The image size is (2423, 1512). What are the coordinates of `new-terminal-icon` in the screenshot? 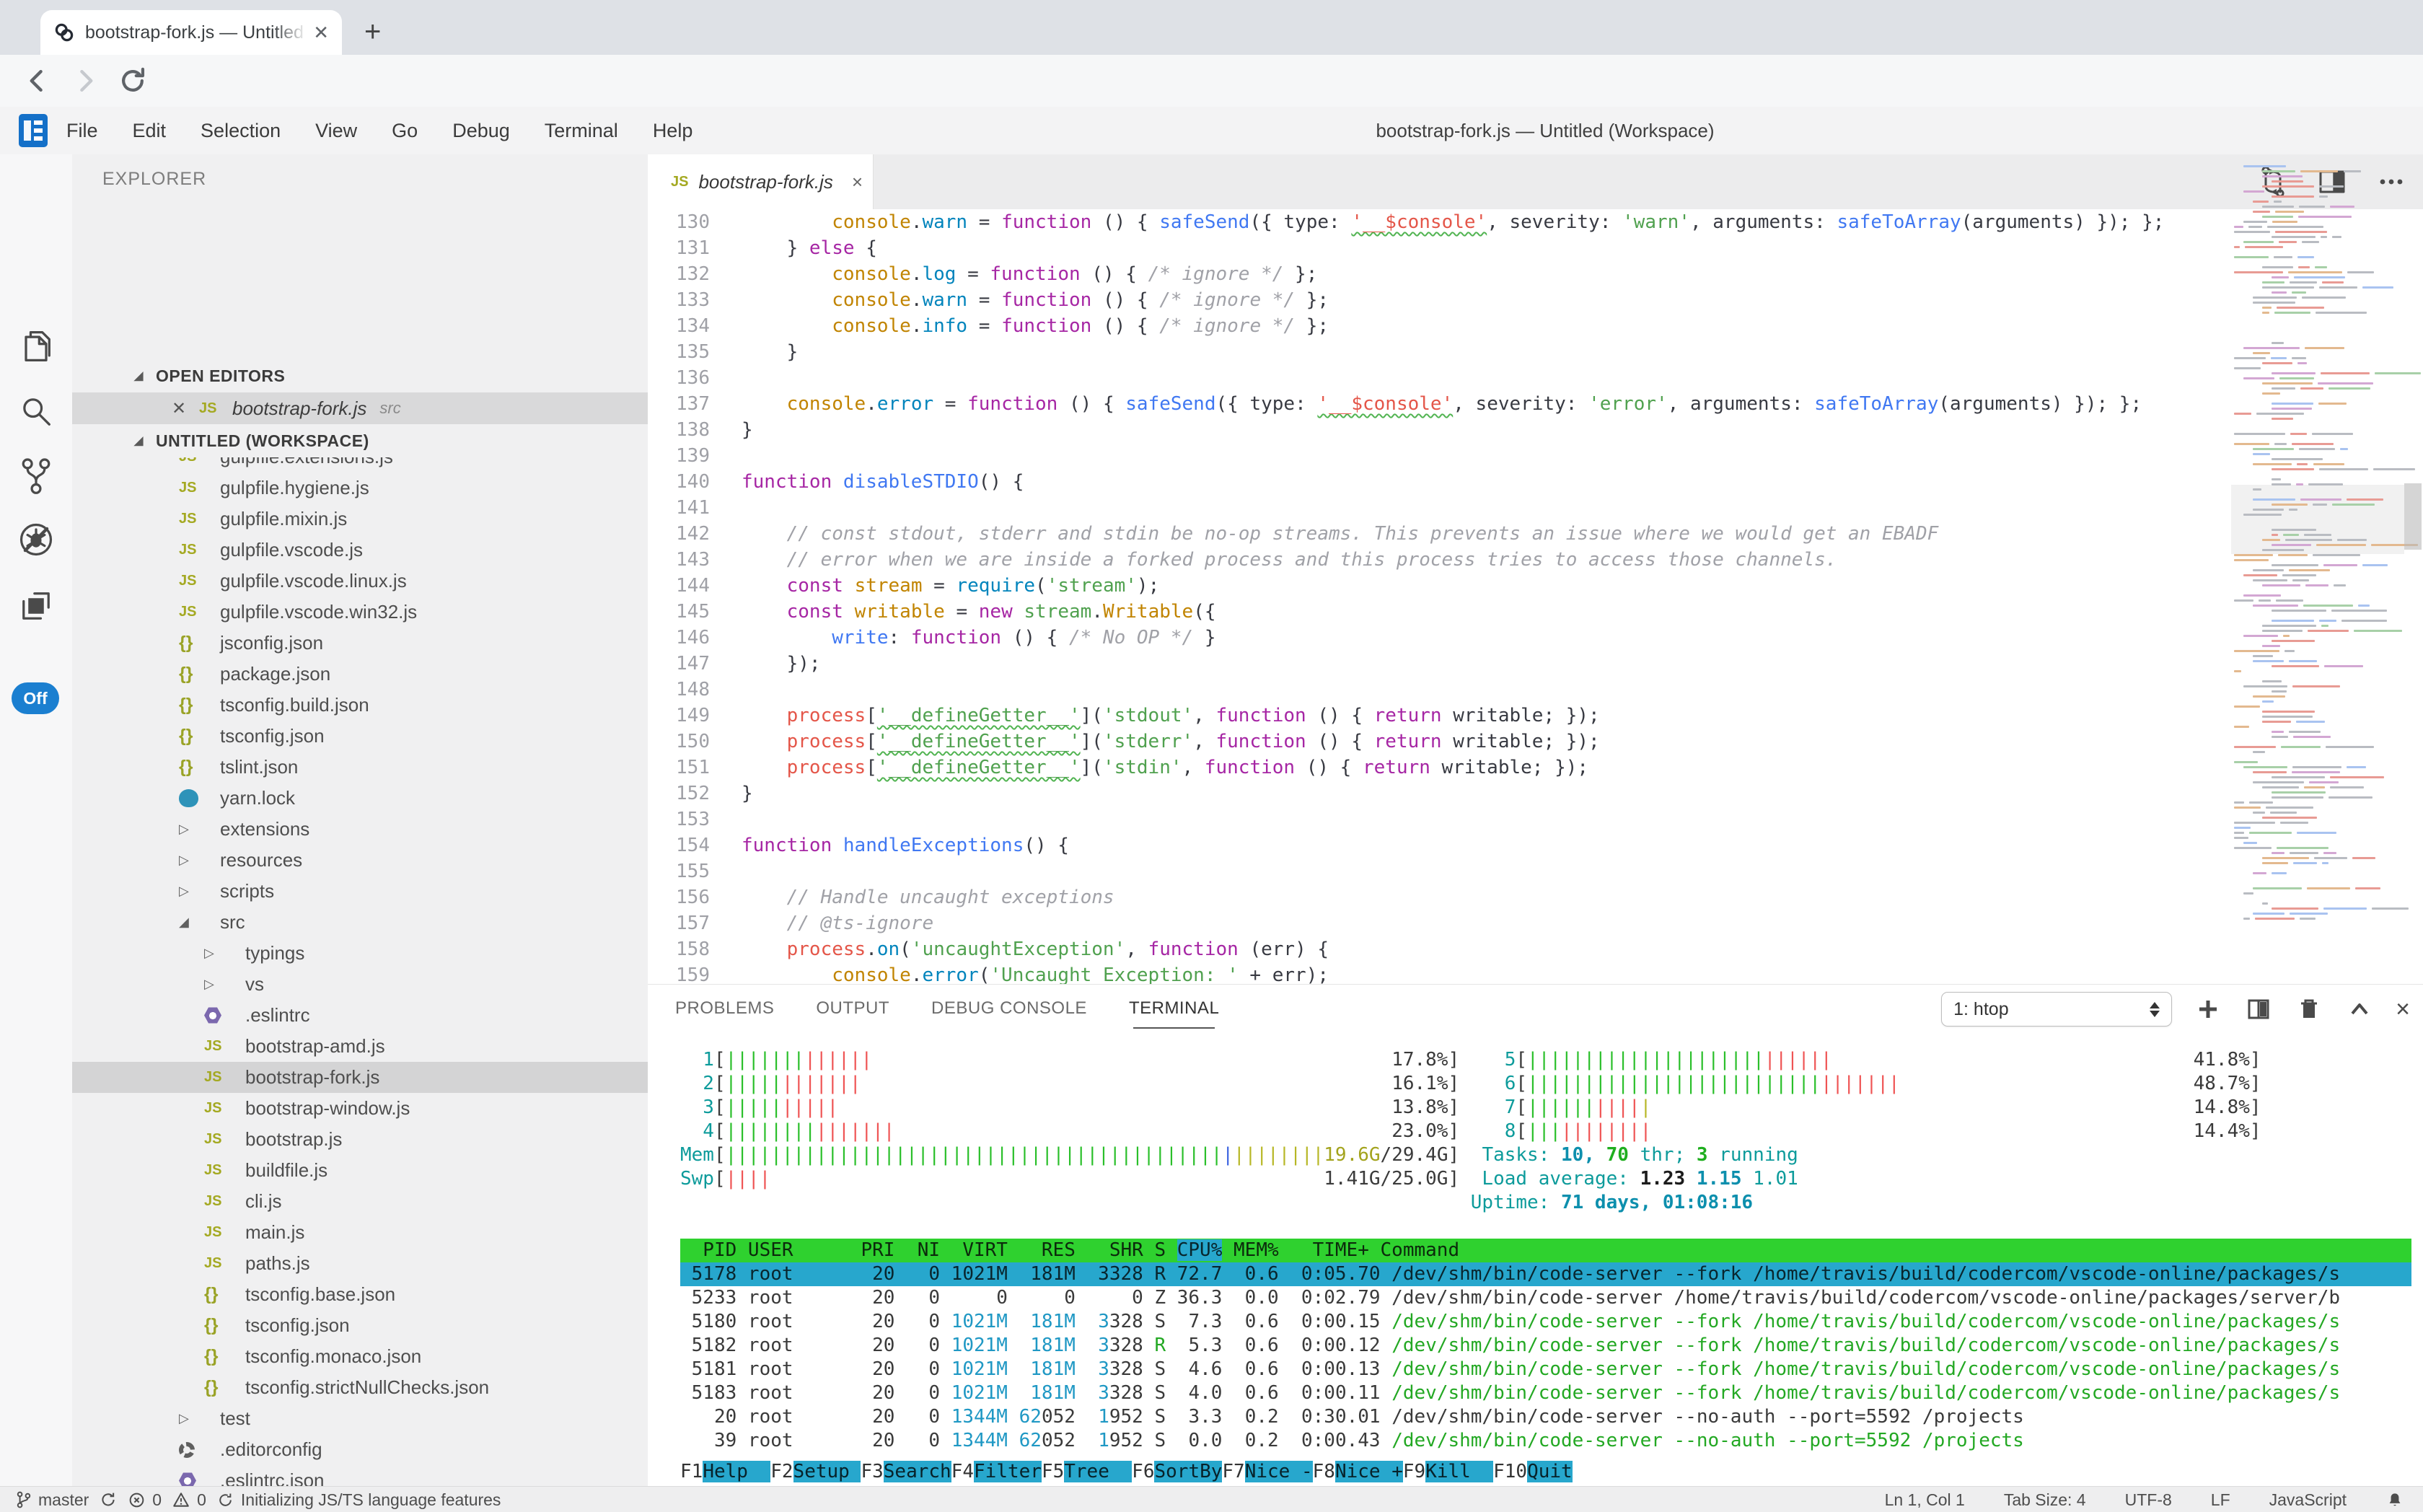 It's located at (2208, 1010).